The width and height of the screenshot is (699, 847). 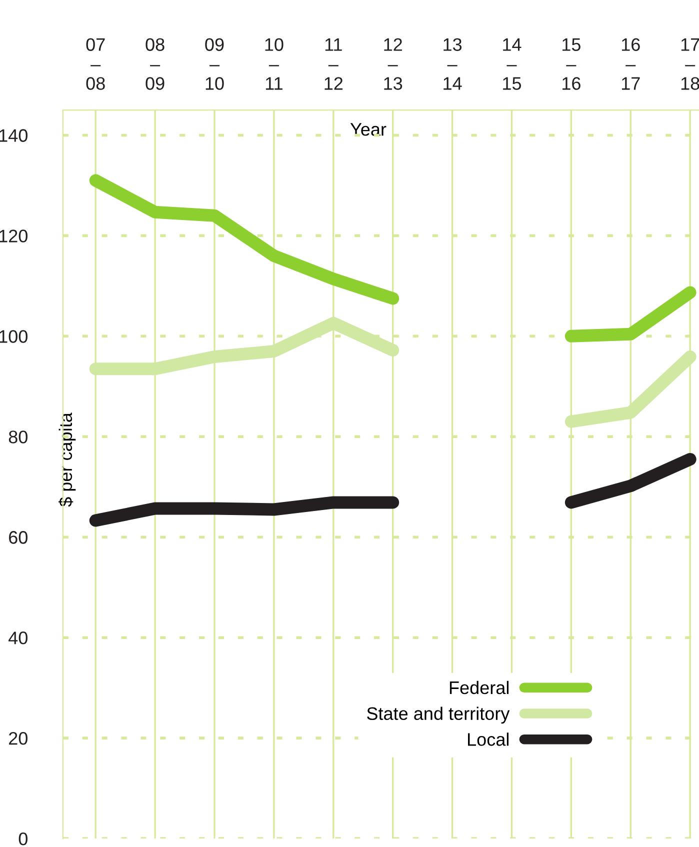 I want to click on y-tick-label: 80, so click(x=18, y=437).